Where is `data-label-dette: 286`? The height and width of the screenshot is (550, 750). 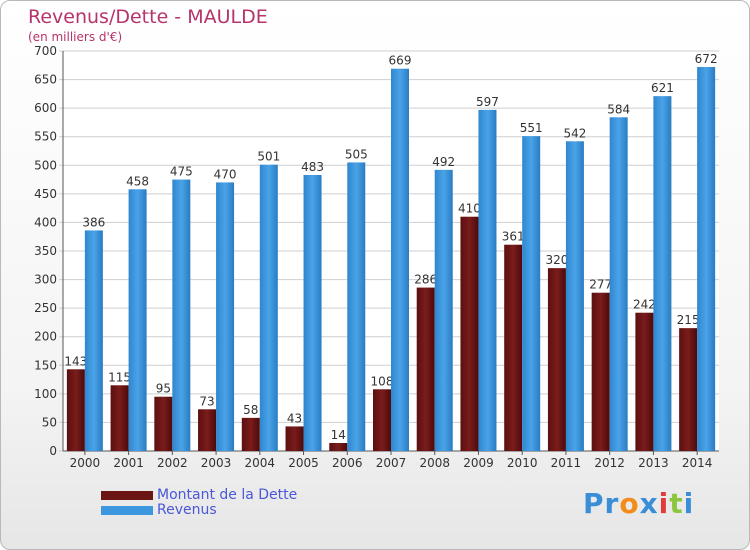 data-label-dette: 286 is located at coordinates (425, 280).